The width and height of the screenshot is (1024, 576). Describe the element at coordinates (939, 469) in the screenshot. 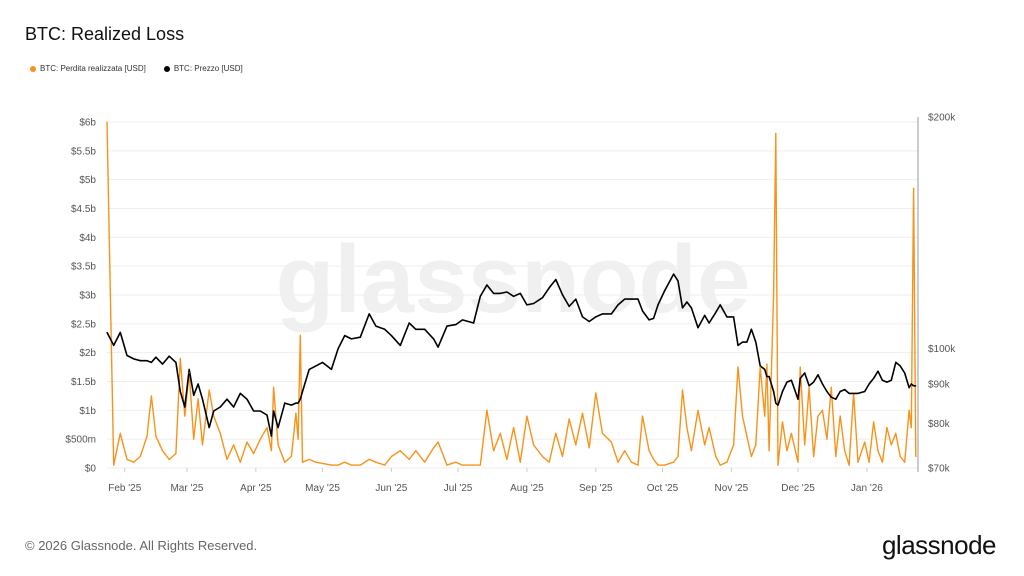

I see `y-right-tick-label: $70k` at that location.